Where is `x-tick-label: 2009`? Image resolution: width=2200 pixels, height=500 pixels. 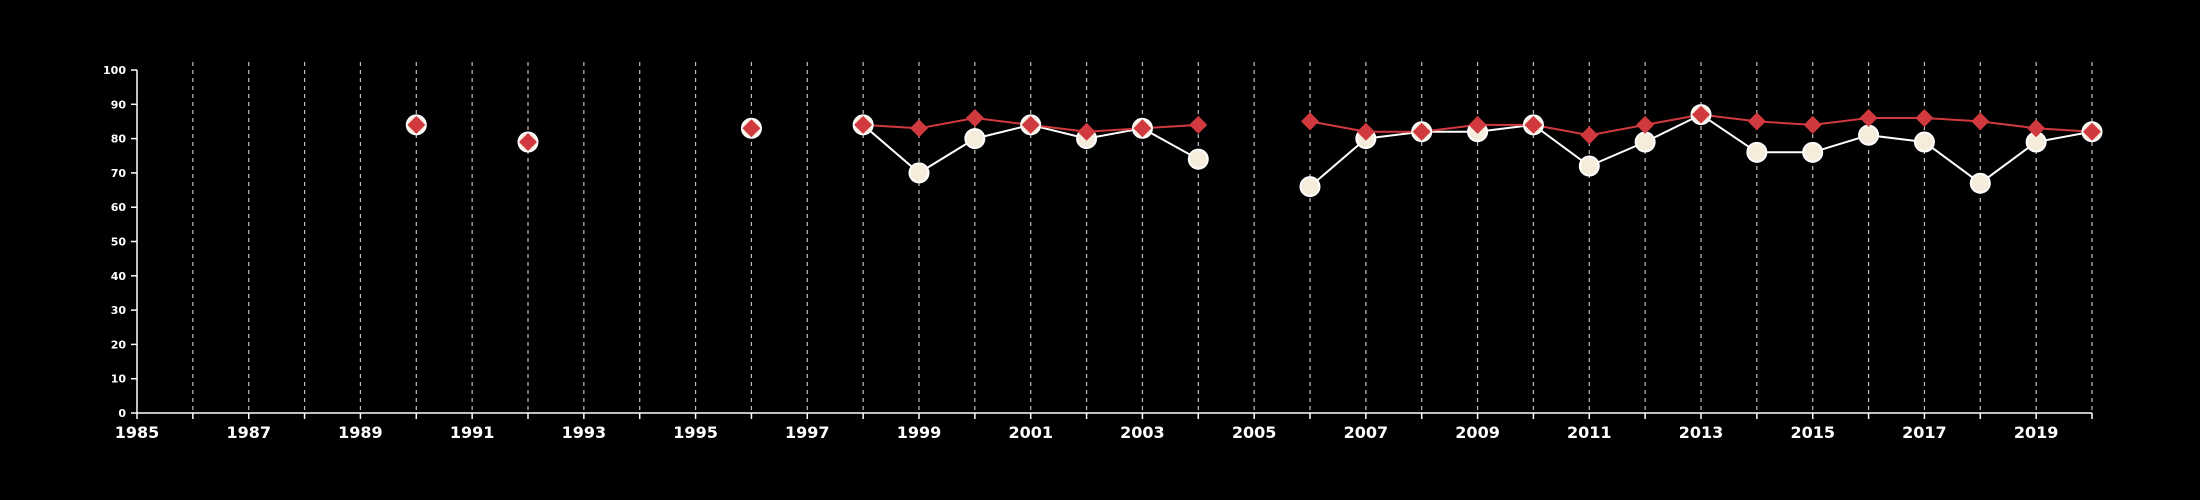
x-tick-label: 2009 is located at coordinates (1477, 432).